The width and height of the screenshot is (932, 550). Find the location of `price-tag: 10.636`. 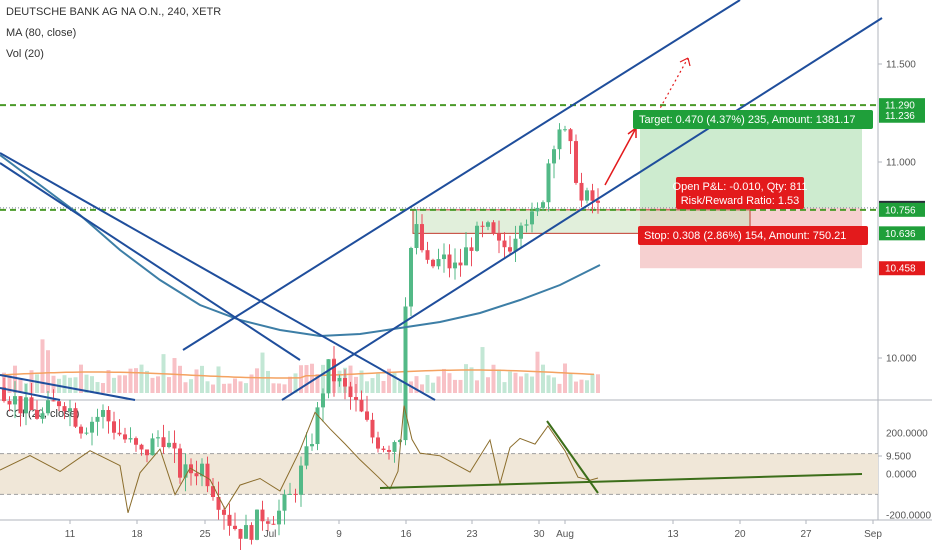

price-tag: 10.636 is located at coordinates (902, 233).